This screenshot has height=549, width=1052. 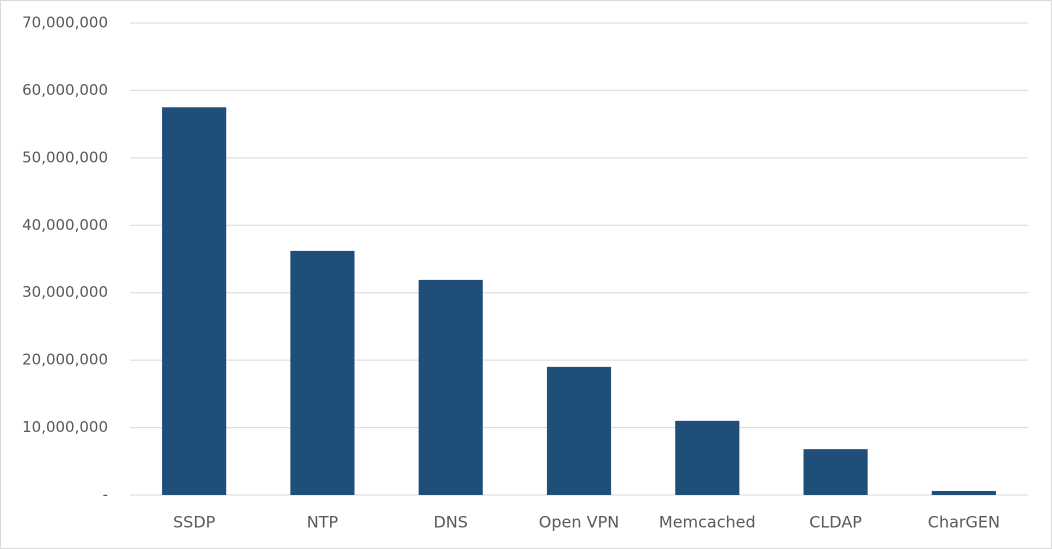 I want to click on x-tick-label: NTP, so click(x=323, y=522).